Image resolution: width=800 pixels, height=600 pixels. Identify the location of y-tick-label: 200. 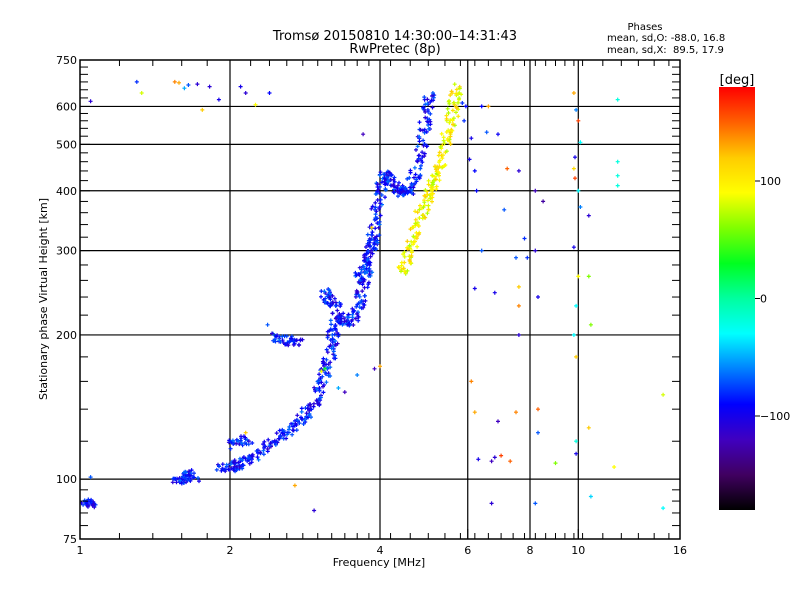
(66, 335).